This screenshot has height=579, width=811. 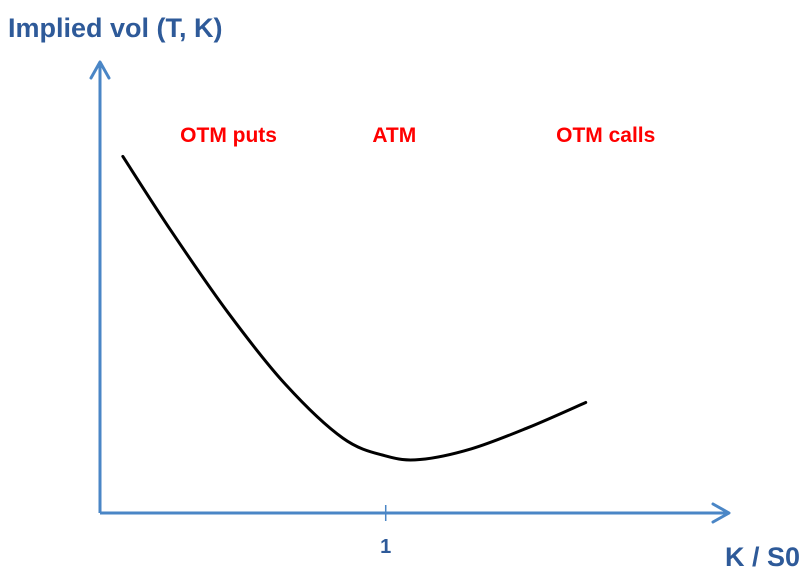 I want to click on region-annotations: OTM puts ATM OTM calls, so click(x=417, y=135).